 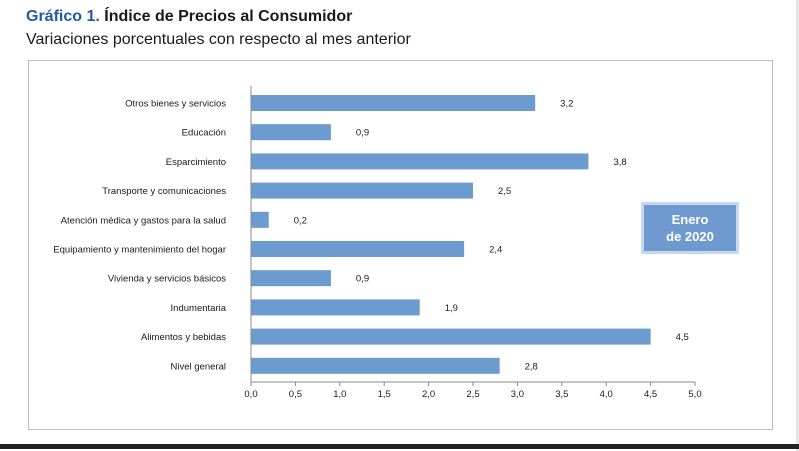 I want to click on chart-title-prefix: Gráfico 1., so click(x=63, y=16).